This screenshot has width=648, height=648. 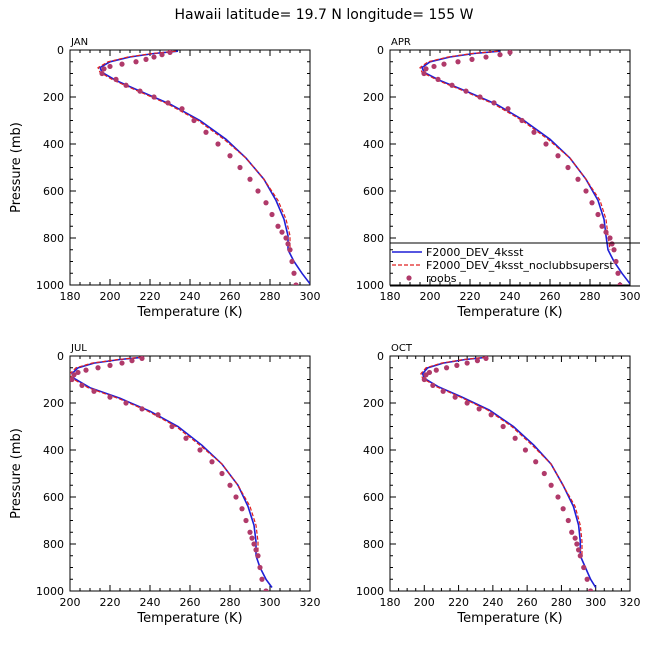 What do you see at coordinates (402, 348) in the screenshot?
I see `panel-label: OCT` at bounding box center [402, 348].